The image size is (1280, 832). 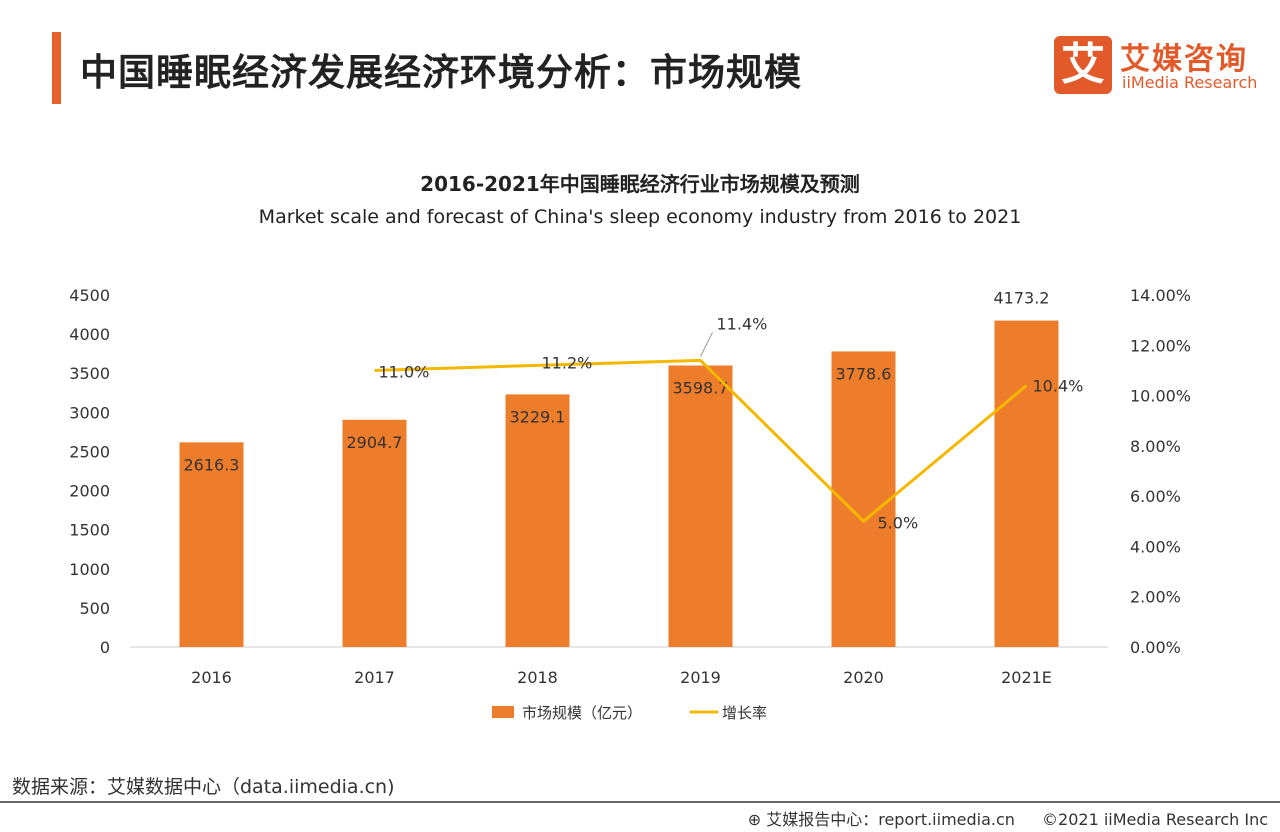 What do you see at coordinates (1155, 446) in the screenshot?
I see `y-right-tick-label: 8.00%` at bounding box center [1155, 446].